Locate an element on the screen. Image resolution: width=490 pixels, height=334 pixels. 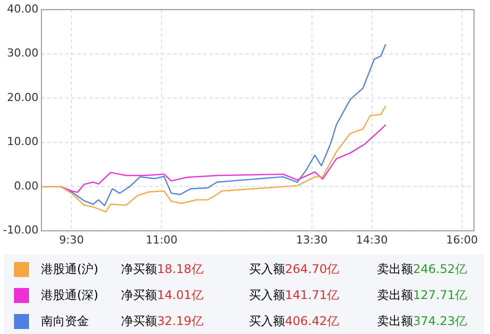
text: 净买额32.19亿 is located at coordinates (162, 321).